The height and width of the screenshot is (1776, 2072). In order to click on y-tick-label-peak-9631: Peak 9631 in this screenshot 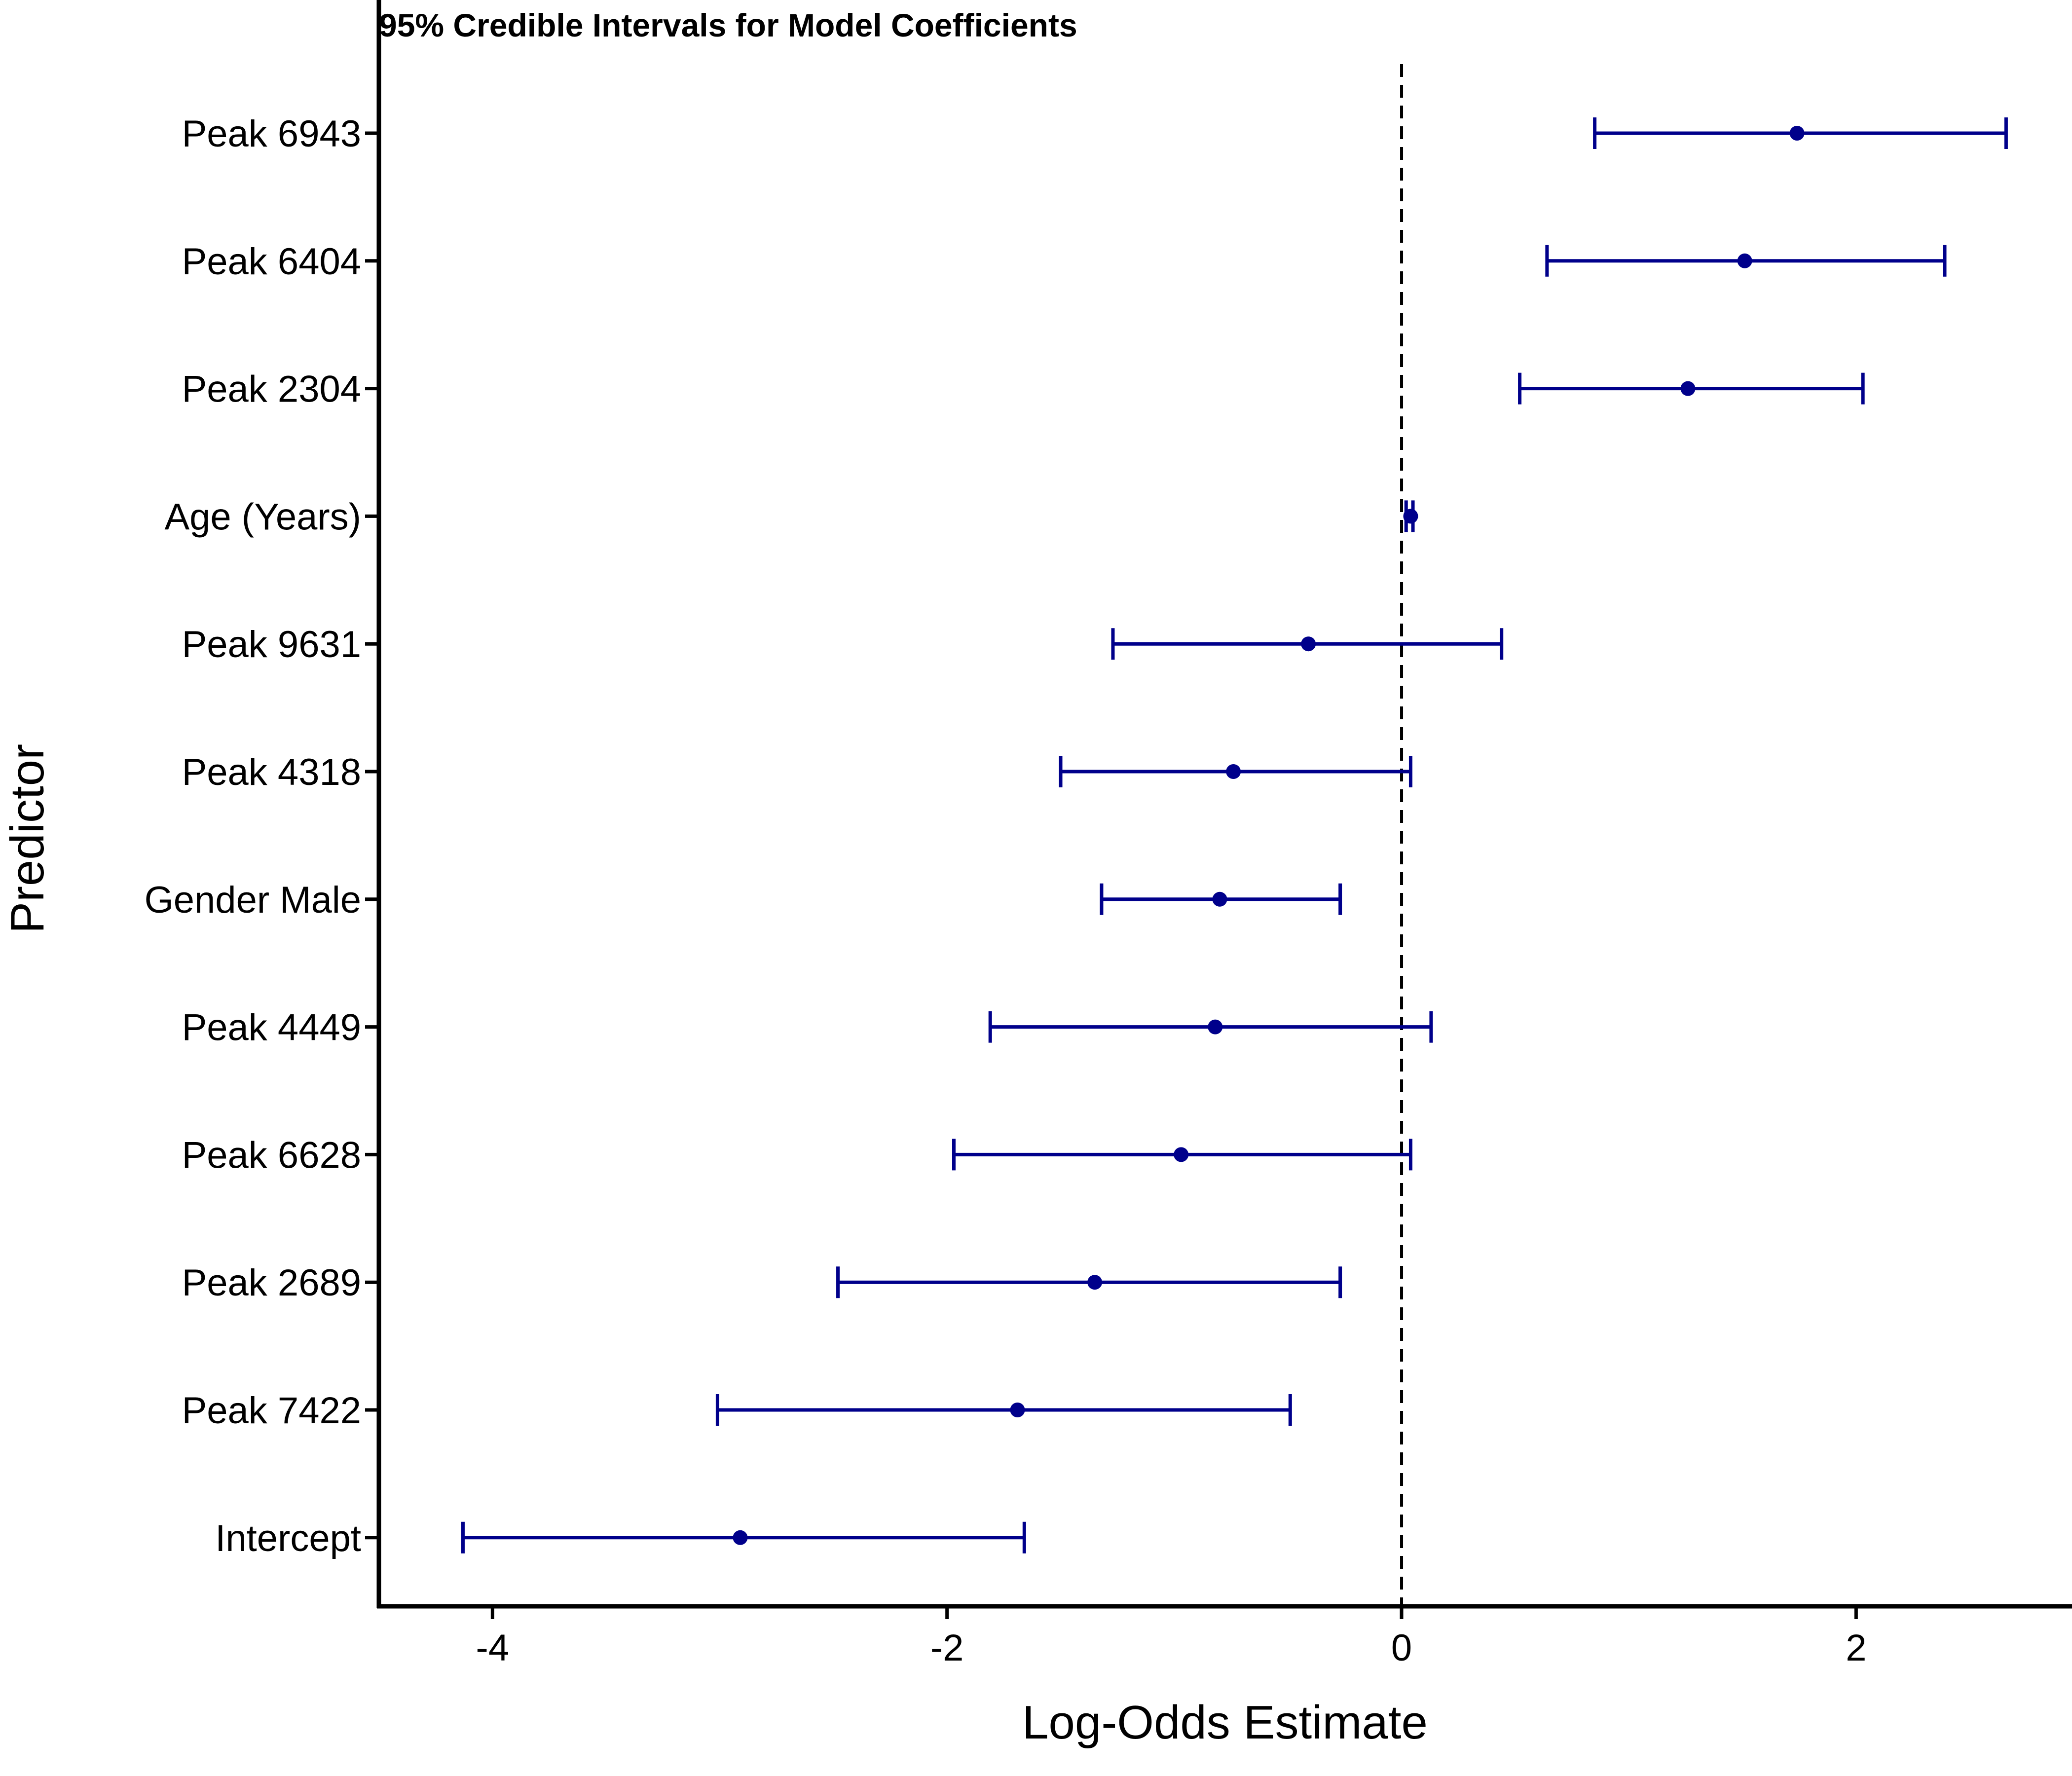, I will do `click(272, 645)`.